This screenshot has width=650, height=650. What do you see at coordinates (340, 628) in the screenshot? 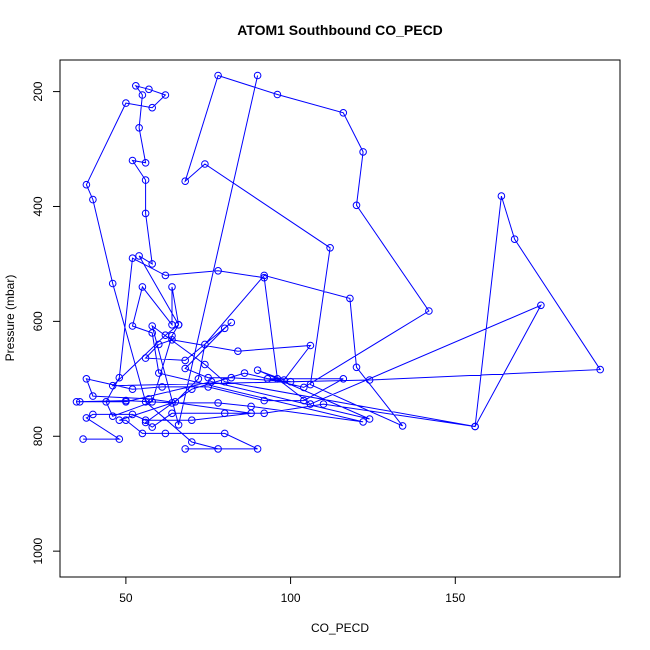
I see `x-axis-label: CO_PECD` at bounding box center [340, 628].